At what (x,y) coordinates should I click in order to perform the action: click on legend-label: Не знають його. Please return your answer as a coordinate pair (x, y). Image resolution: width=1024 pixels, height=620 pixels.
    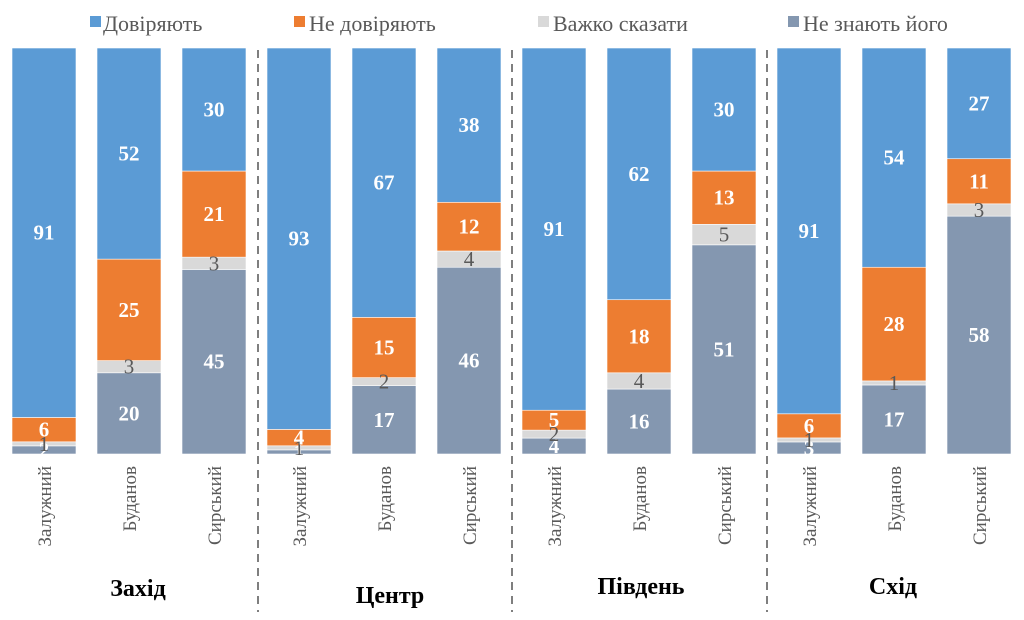
    Looking at the image, I should click on (875, 23).